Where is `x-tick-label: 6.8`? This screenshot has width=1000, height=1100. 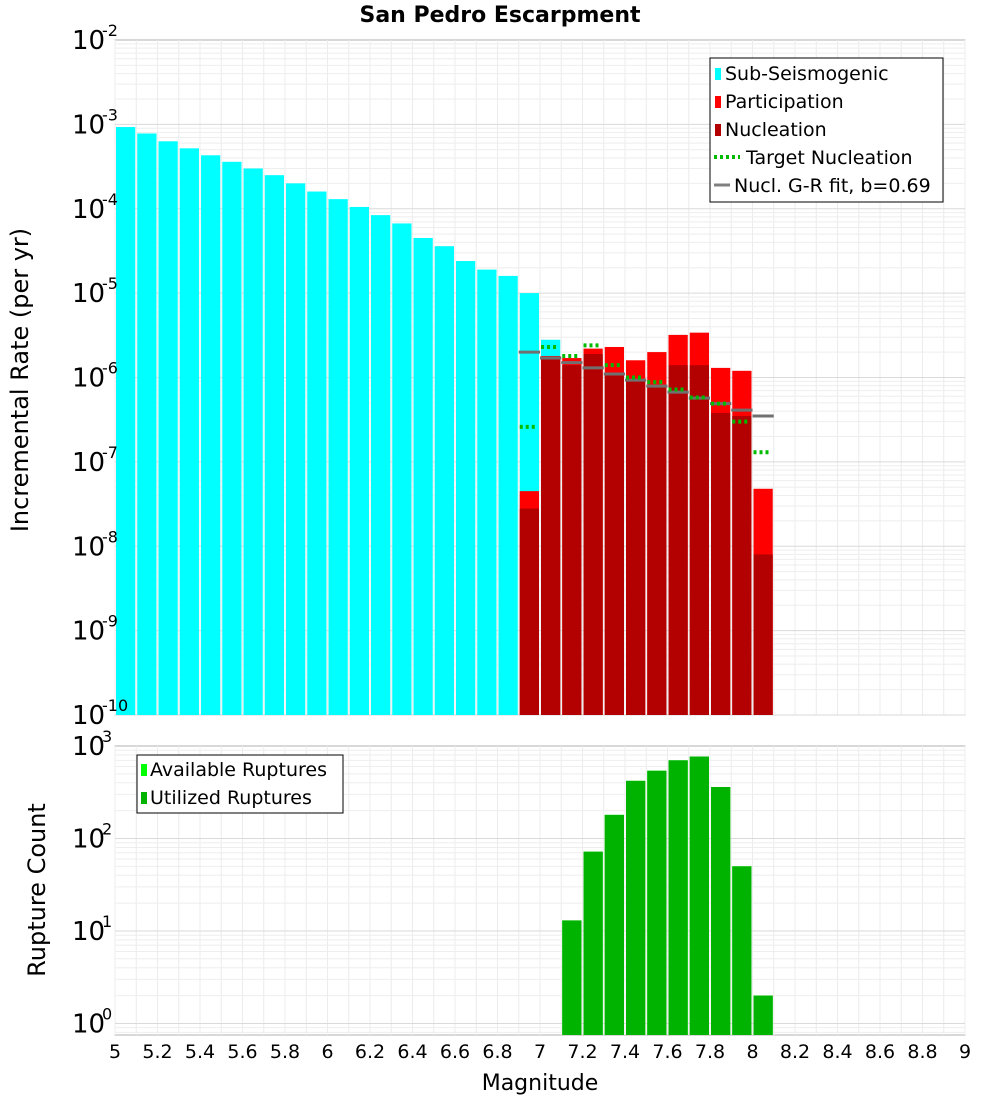 x-tick-label: 6.8 is located at coordinates (497, 1052).